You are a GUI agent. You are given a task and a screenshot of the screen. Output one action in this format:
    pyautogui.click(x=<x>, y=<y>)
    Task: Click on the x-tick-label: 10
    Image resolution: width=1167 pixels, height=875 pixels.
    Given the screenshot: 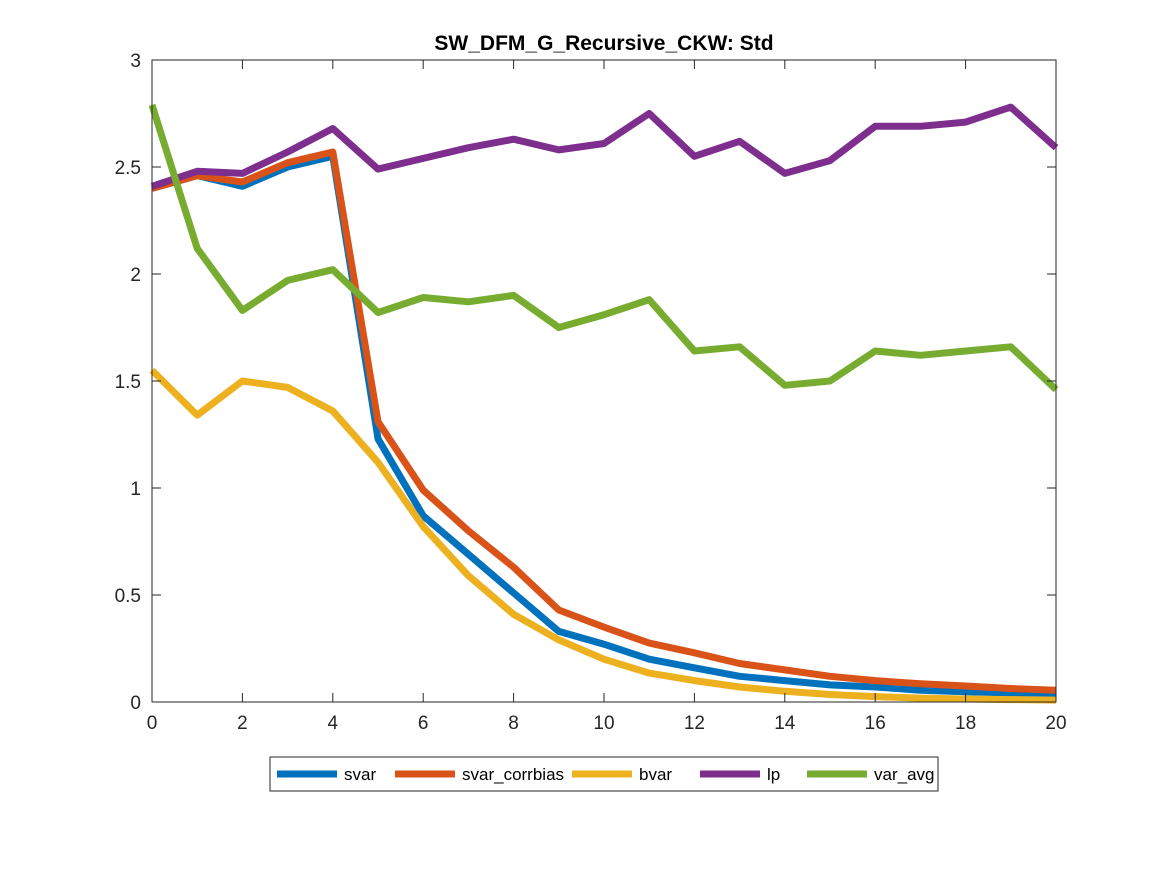 What is the action you would take?
    pyautogui.click(x=603, y=723)
    